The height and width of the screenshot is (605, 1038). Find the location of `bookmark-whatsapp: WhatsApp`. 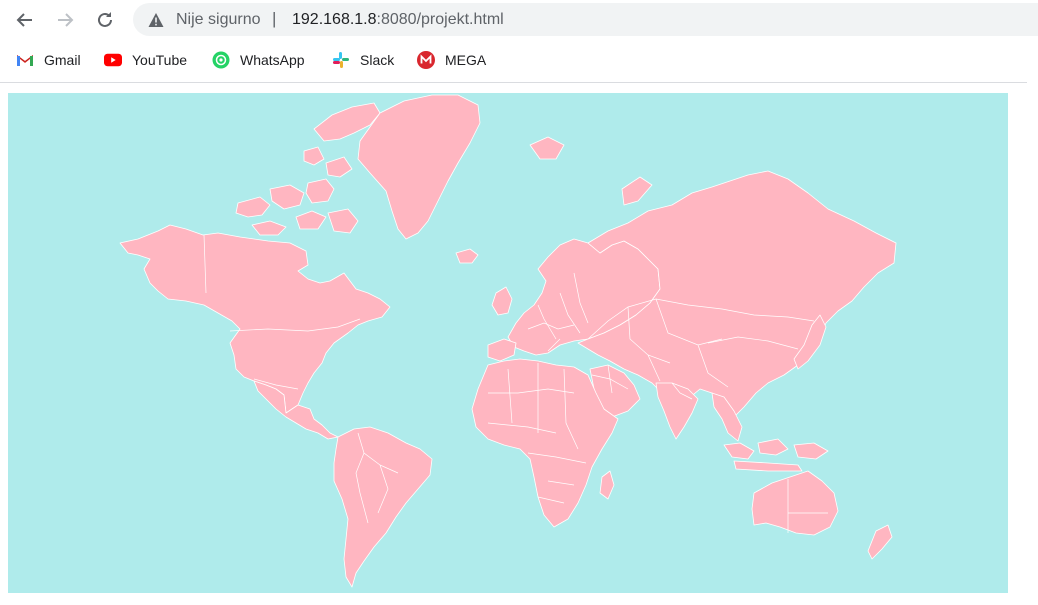

bookmark-whatsapp: WhatsApp is located at coordinates (258, 60).